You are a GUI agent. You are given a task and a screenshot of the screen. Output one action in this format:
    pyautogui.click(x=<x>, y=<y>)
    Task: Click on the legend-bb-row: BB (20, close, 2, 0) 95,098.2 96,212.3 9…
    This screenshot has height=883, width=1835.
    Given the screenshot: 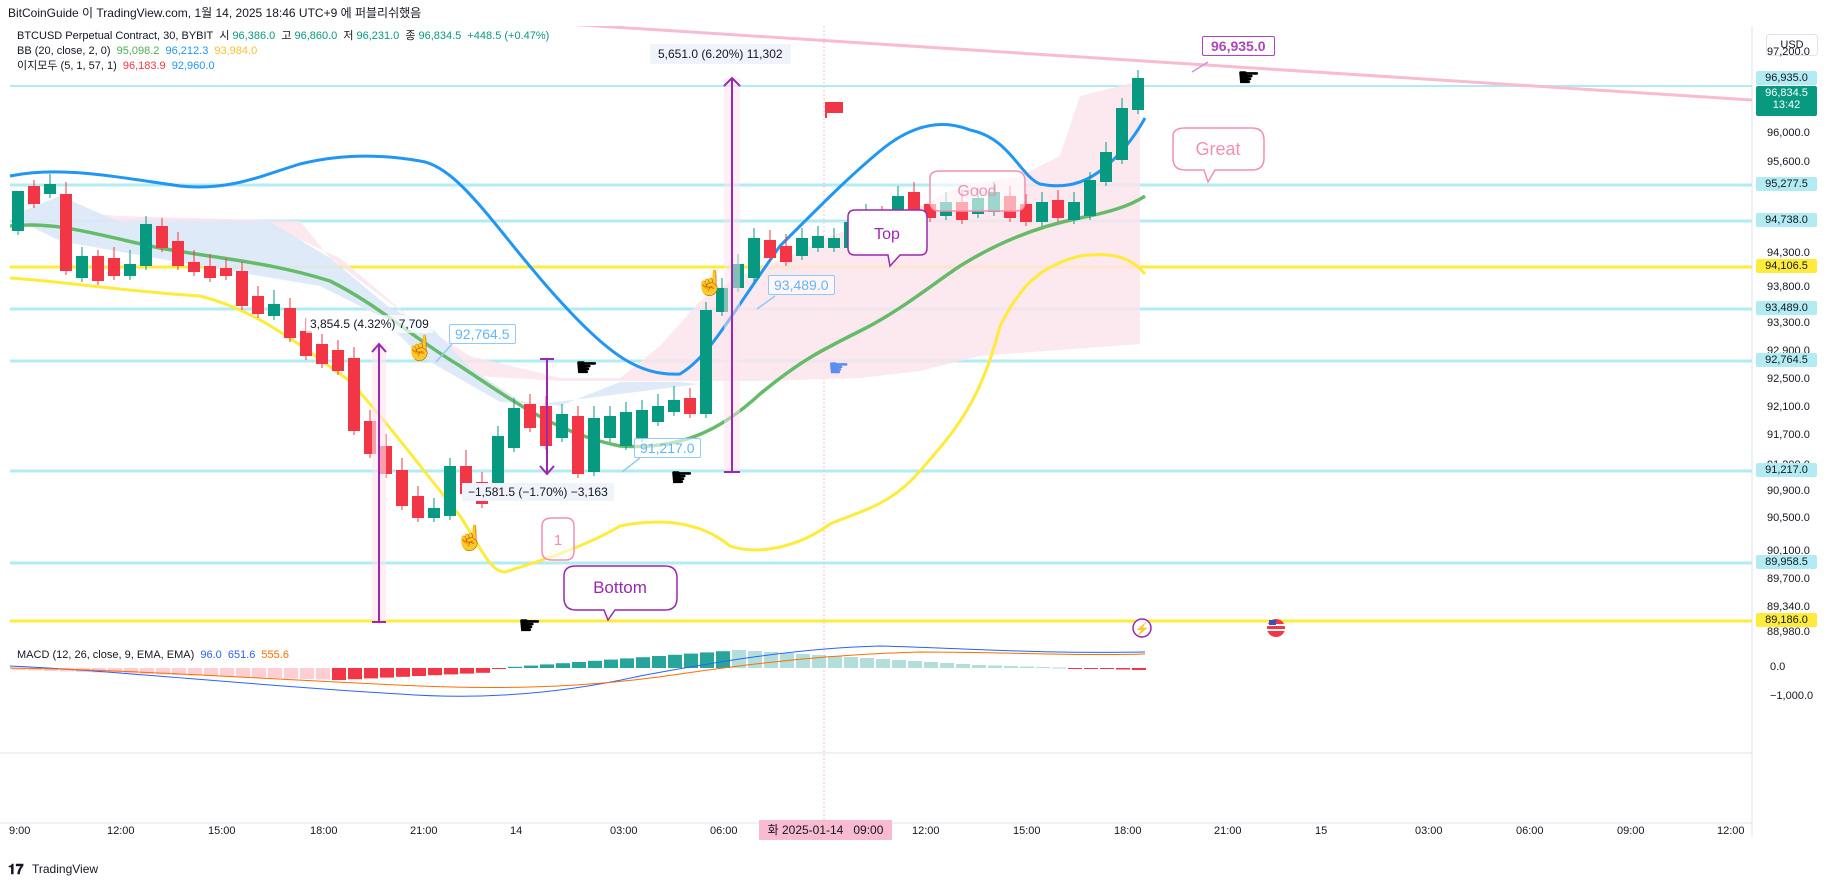 What is the action you would take?
    pyautogui.click(x=138, y=51)
    